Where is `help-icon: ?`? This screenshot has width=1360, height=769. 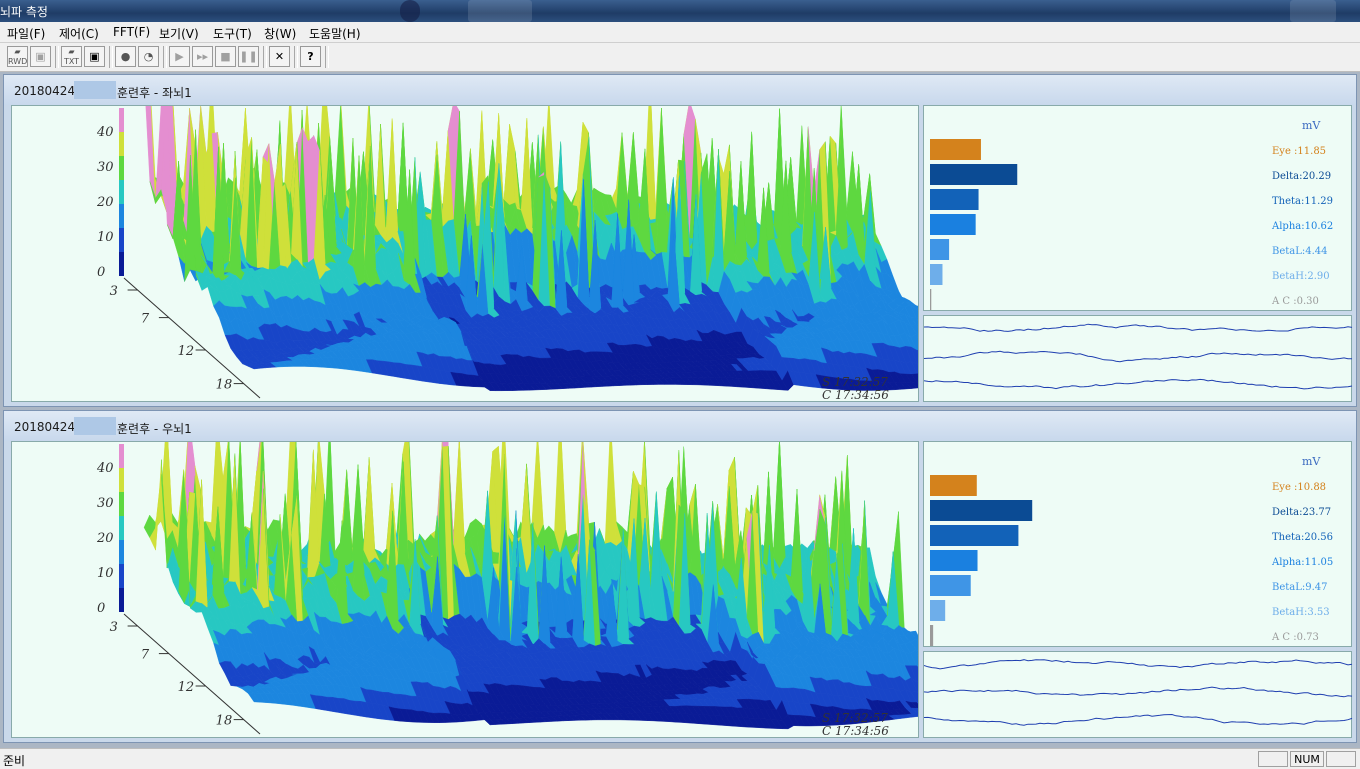 help-icon: ? is located at coordinates (310, 56).